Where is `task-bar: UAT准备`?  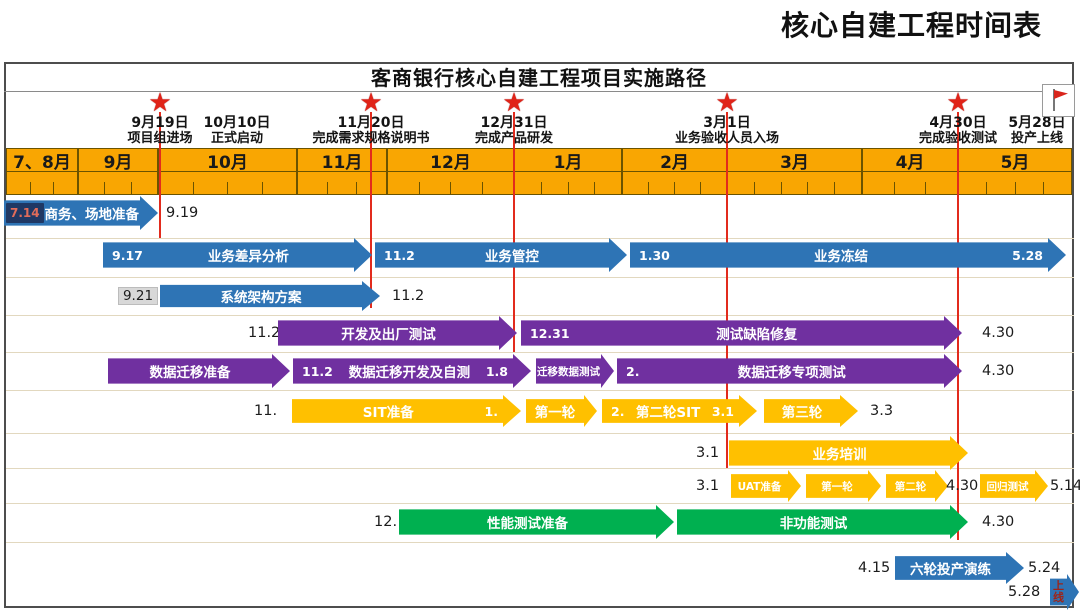
task-bar: UAT准备 is located at coordinates (766, 486).